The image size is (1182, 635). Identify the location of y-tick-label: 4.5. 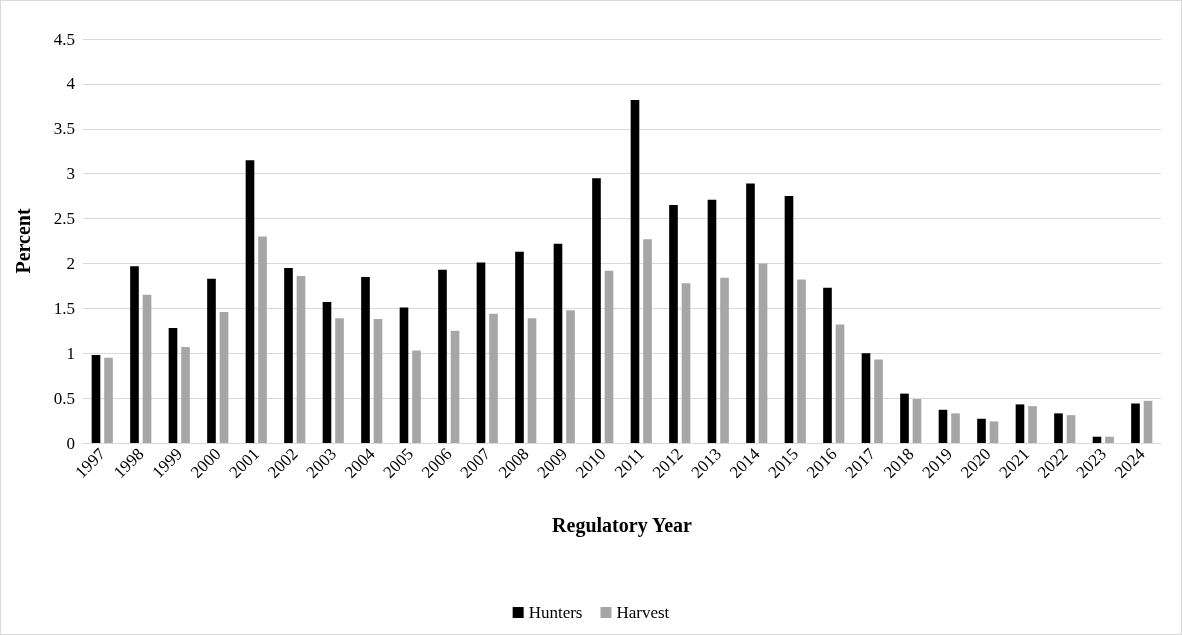
(64, 39).